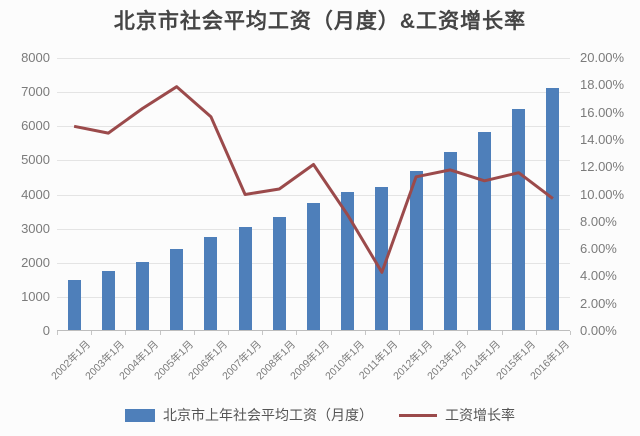 The height and width of the screenshot is (436, 640). Describe the element at coordinates (35, 92) in the screenshot. I see `left-axis-tick-label: 7000` at that location.